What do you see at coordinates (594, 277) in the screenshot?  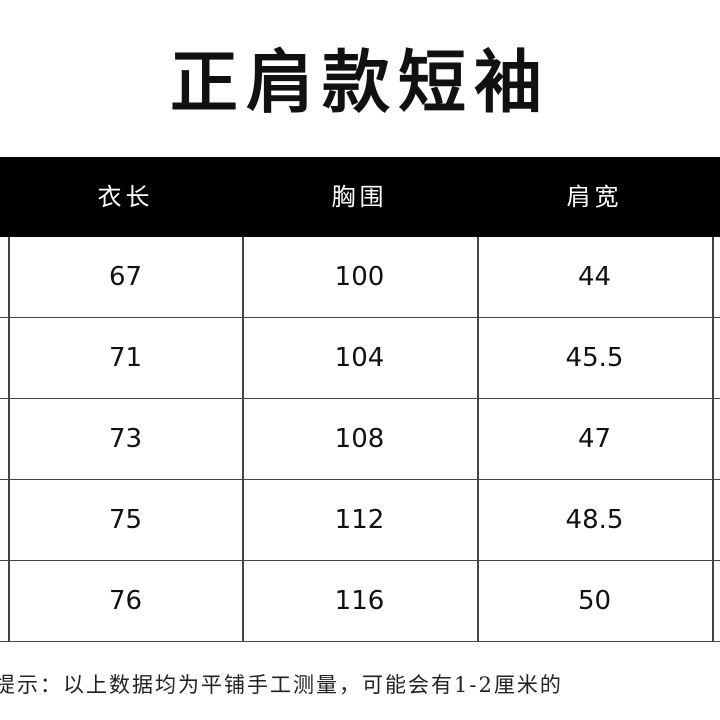 I see `table-cell: 44` at bounding box center [594, 277].